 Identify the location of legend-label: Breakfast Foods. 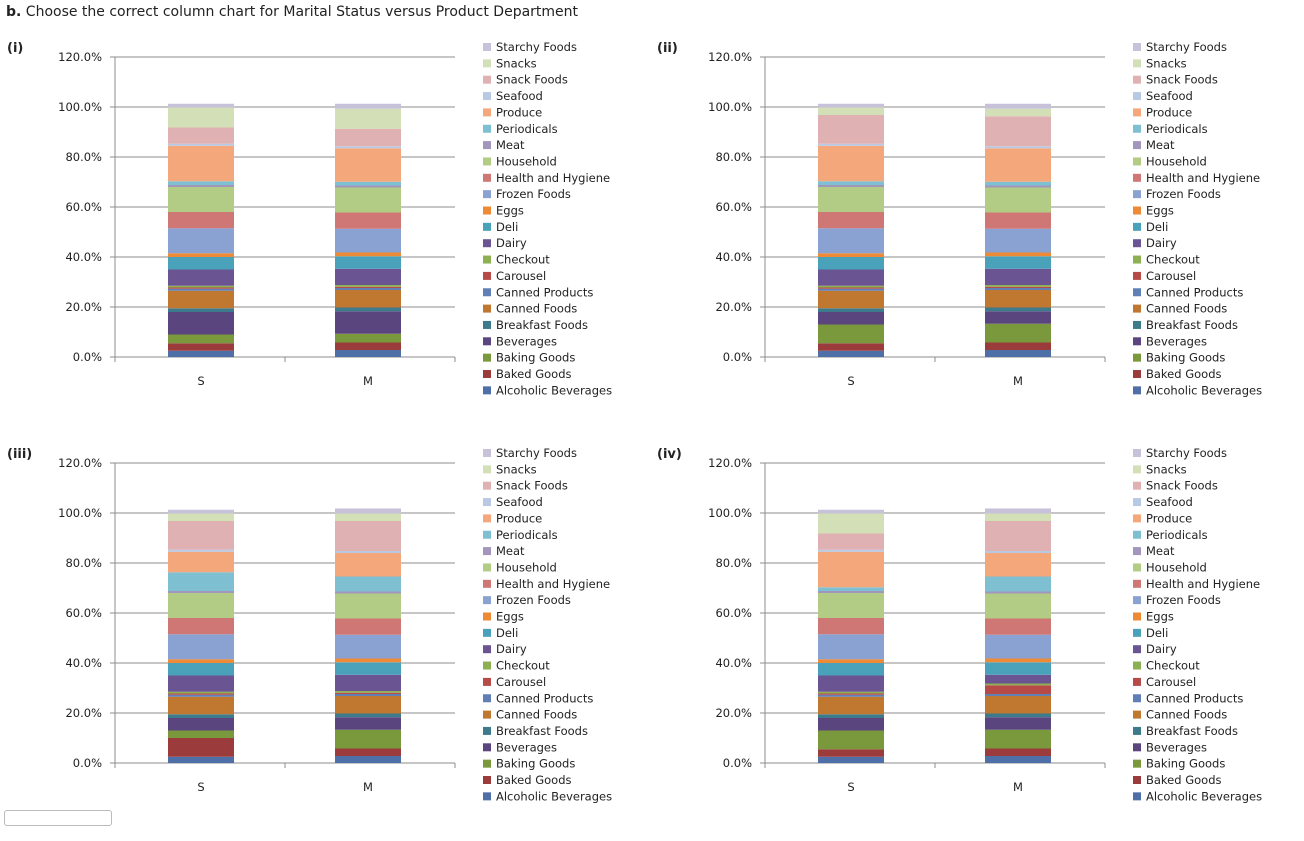
(1192, 731).